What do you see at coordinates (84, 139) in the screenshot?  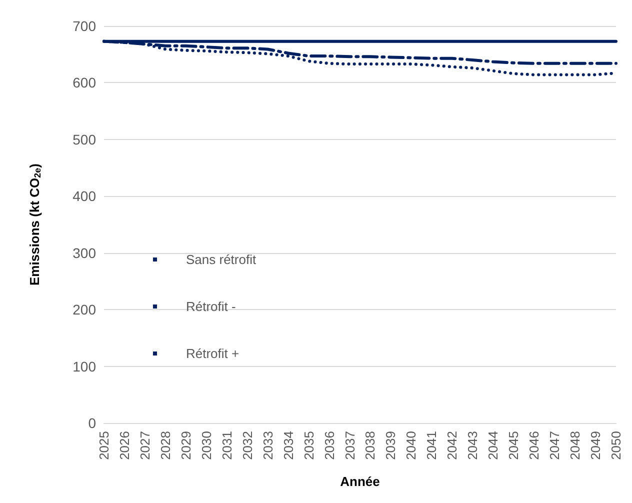 I see `y-tick-label: 500` at bounding box center [84, 139].